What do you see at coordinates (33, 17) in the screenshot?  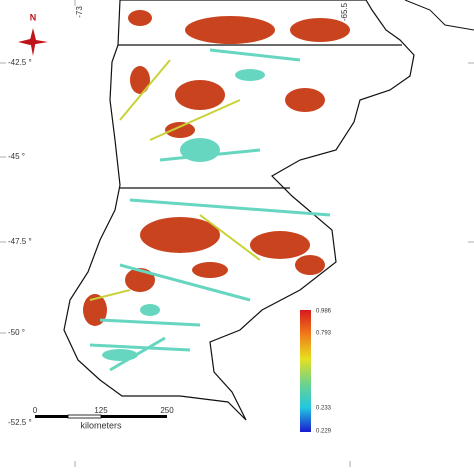 I see `north-label: N` at bounding box center [33, 17].